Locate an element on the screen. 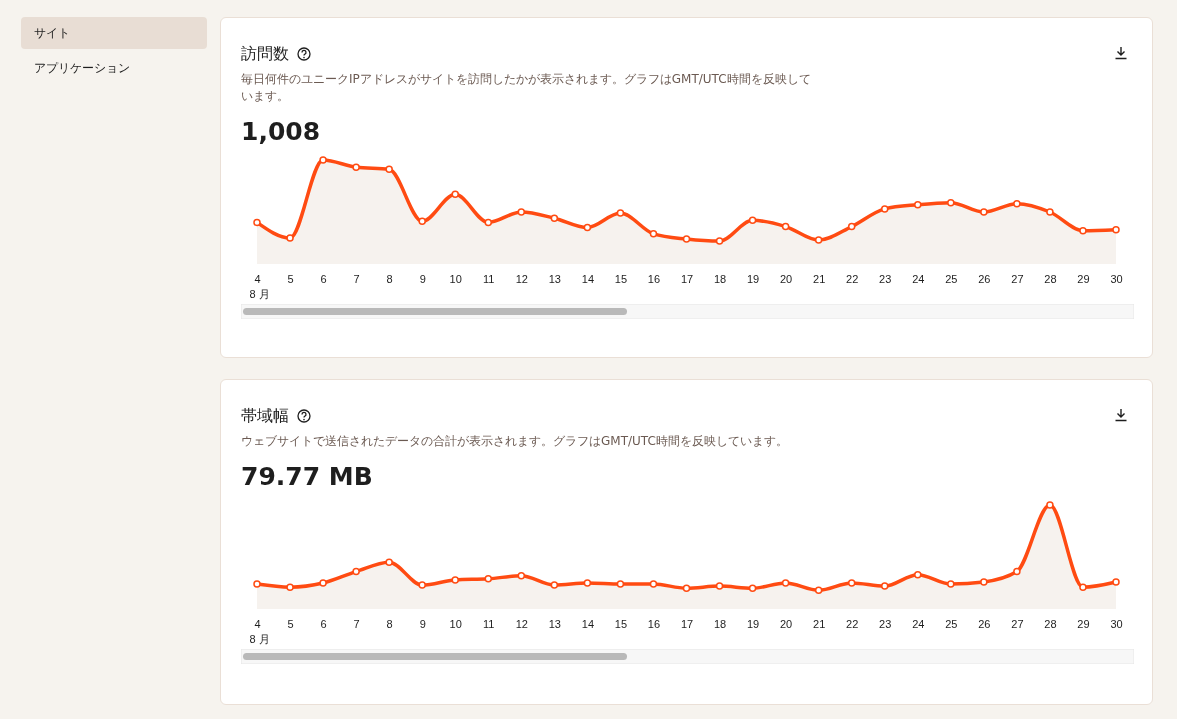 This screenshot has width=1177, height=719. x-tick-label: 22 is located at coordinates (852, 278).